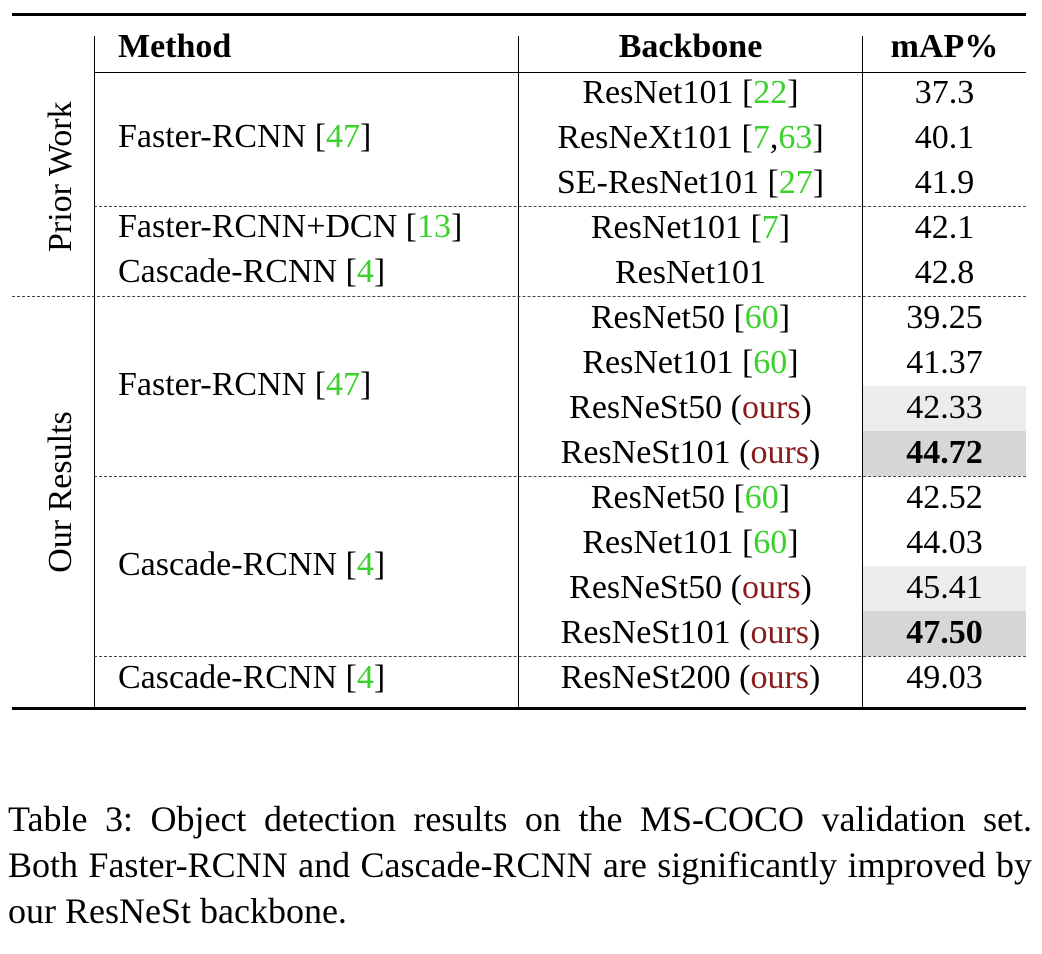 Image resolution: width=1042 pixels, height=954 pixels. What do you see at coordinates (175, 46) in the screenshot?
I see `header-method: Method` at bounding box center [175, 46].